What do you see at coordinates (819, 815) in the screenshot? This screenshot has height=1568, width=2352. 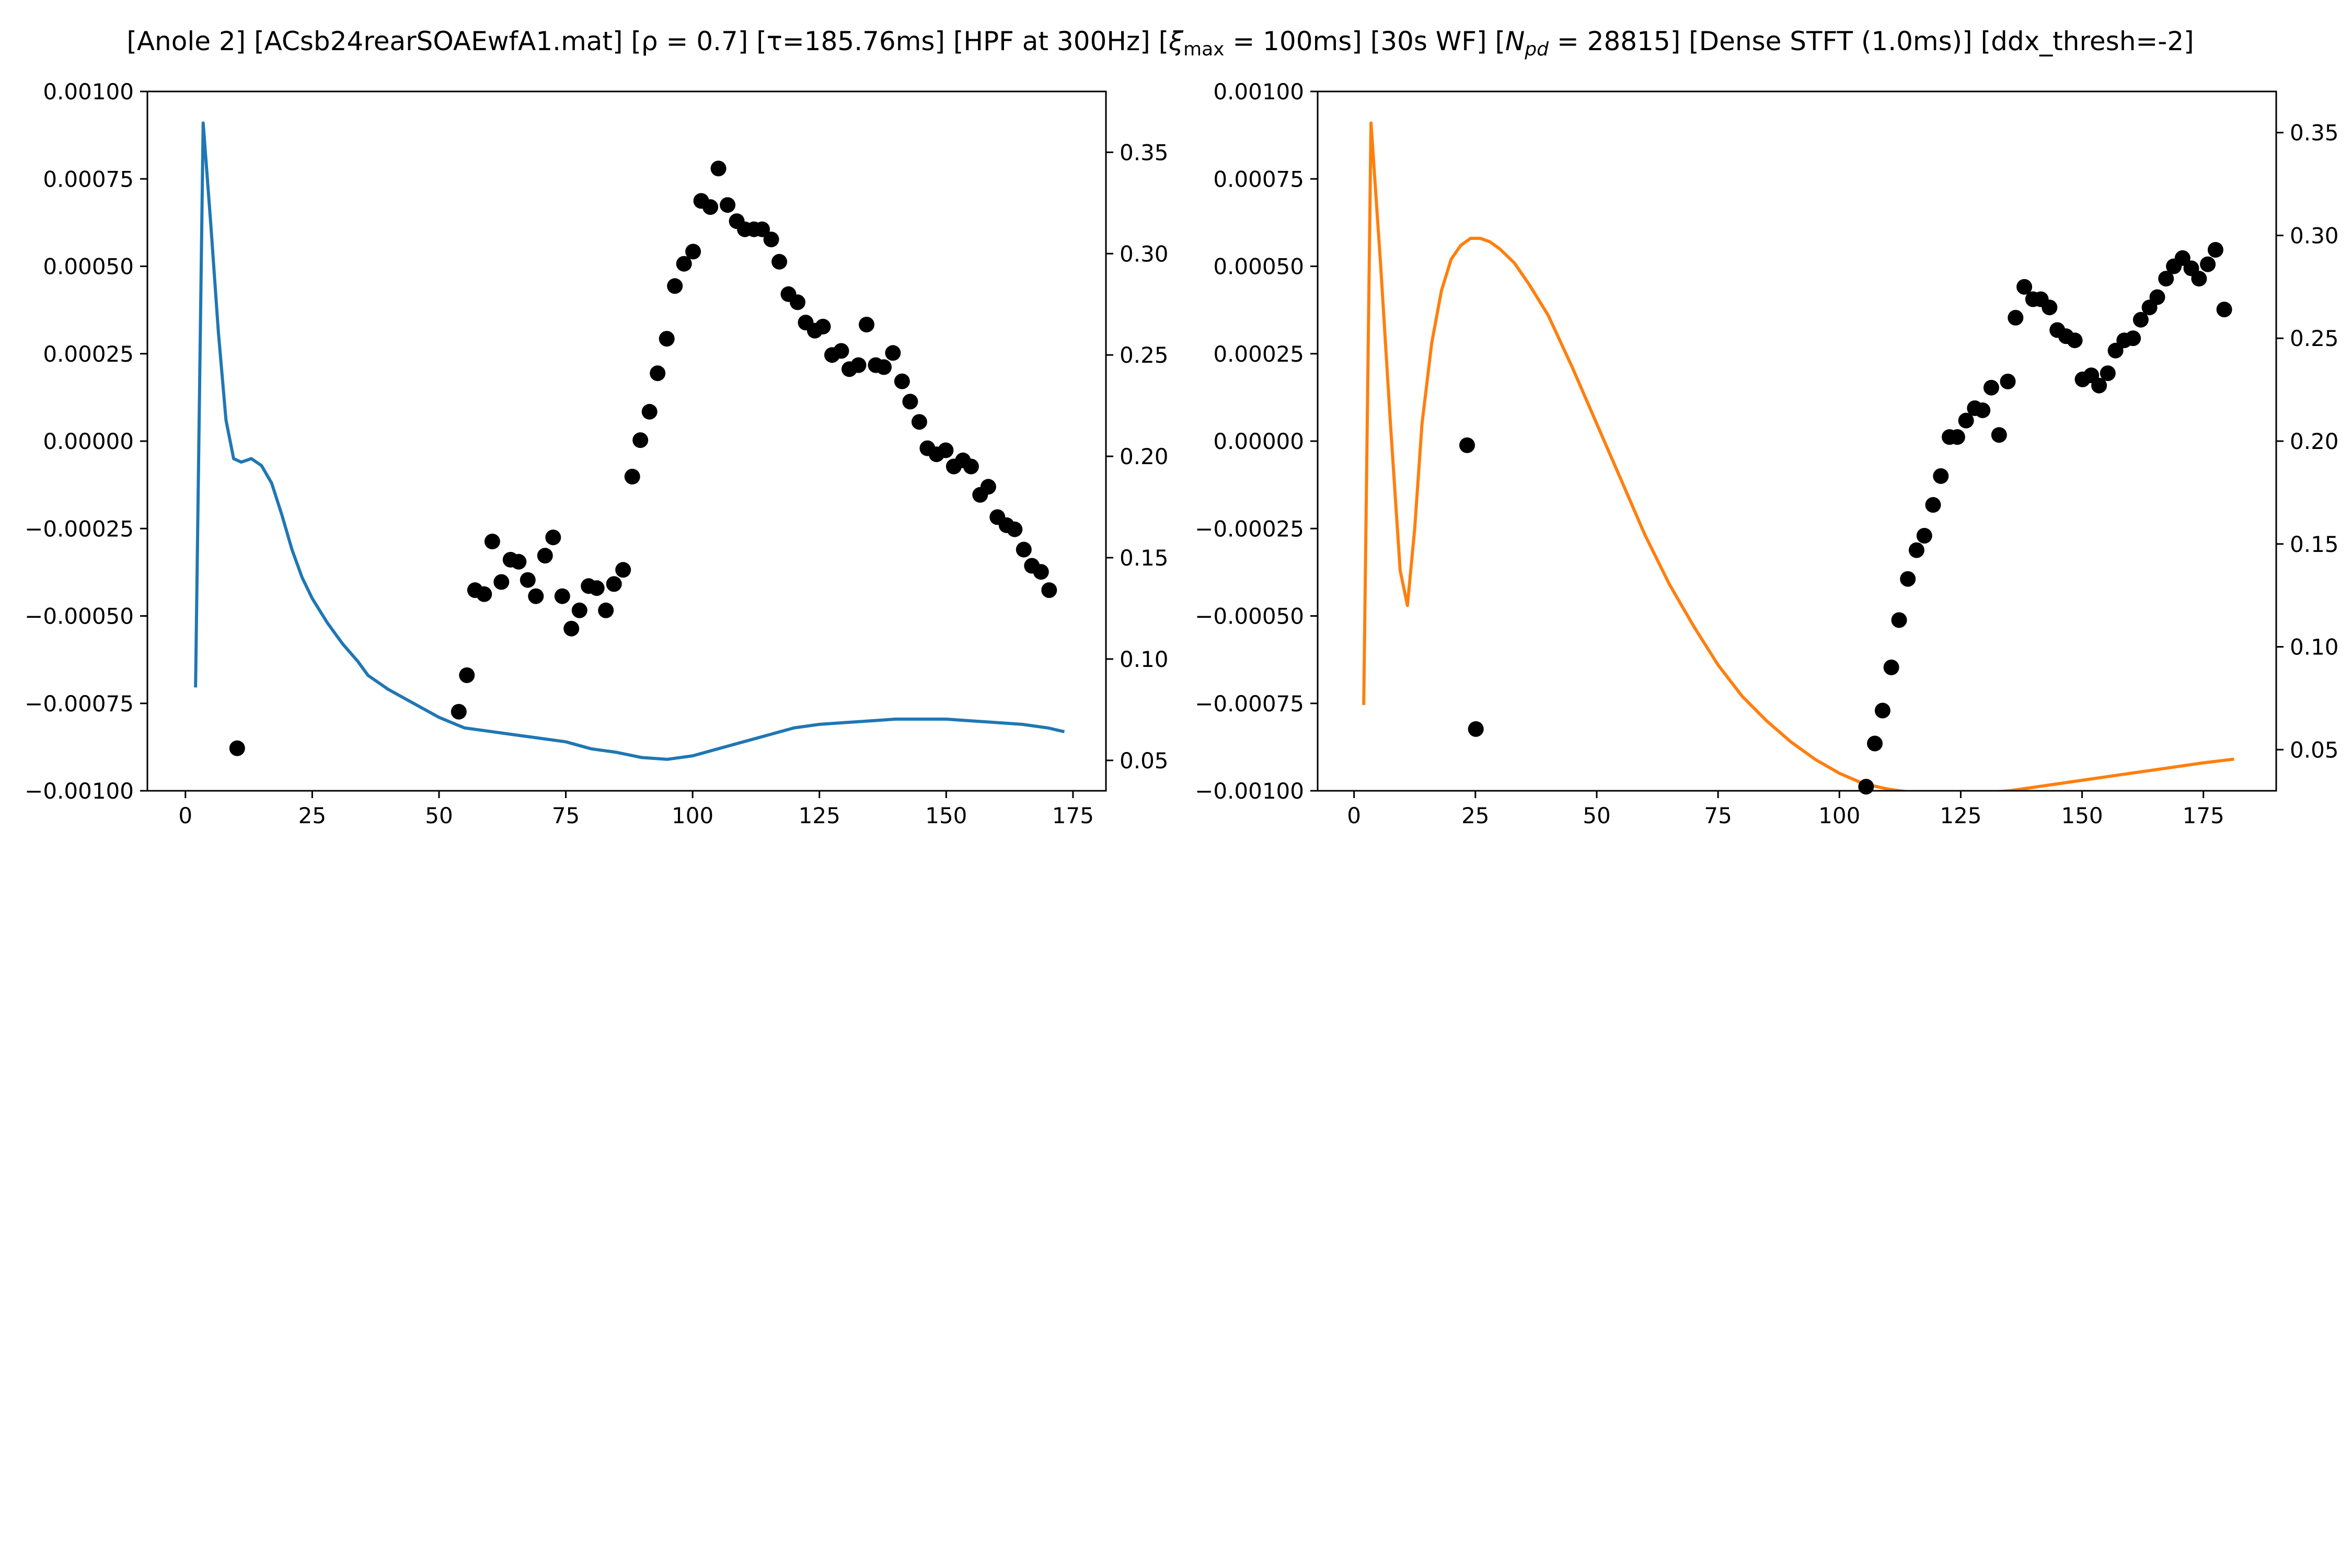 I see `x-tick-label: 125` at bounding box center [819, 815].